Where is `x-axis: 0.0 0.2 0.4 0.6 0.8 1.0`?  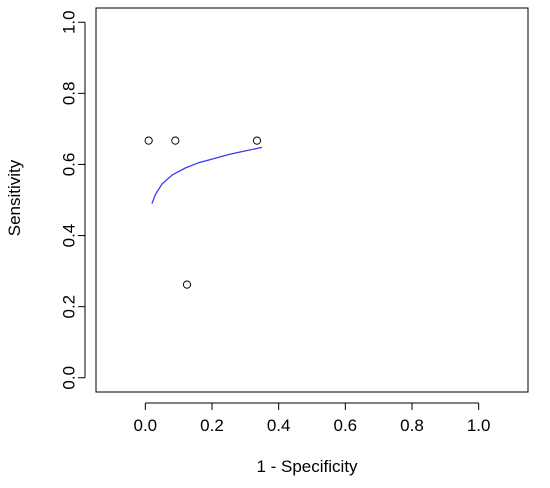
x-axis: 0.0 0.2 0.4 0.6 0.8 1.0 is located at coordinates (312, 418).